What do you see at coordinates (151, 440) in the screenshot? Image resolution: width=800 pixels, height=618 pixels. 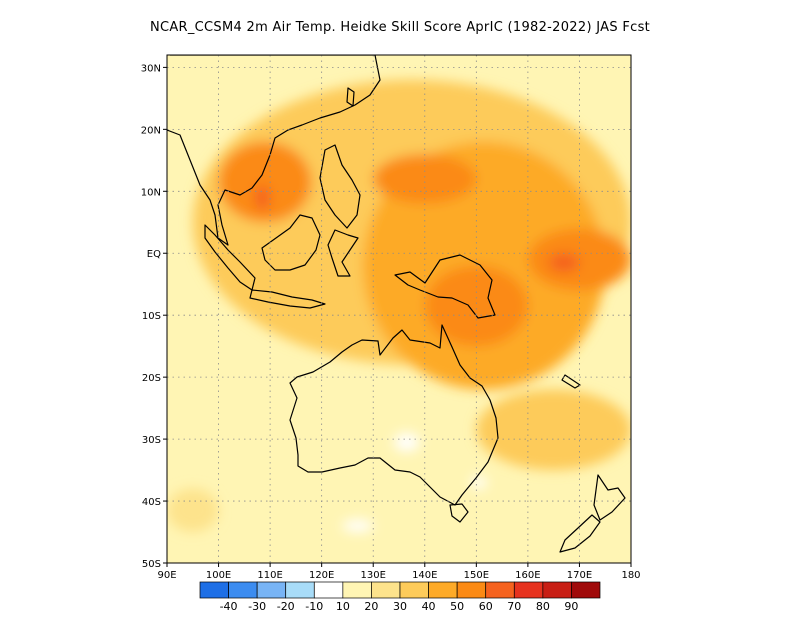 I see `y-tick-label: 30S` at bounding box center [151, 440].